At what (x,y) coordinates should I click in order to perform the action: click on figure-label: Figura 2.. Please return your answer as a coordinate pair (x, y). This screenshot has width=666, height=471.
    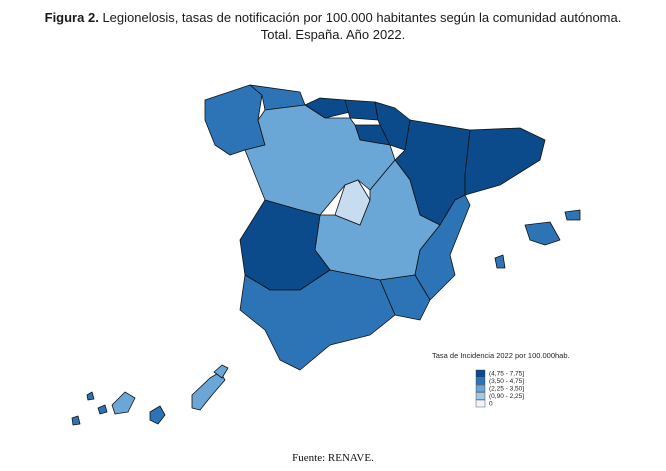
    Looking at the image, I should click on (72, 17).